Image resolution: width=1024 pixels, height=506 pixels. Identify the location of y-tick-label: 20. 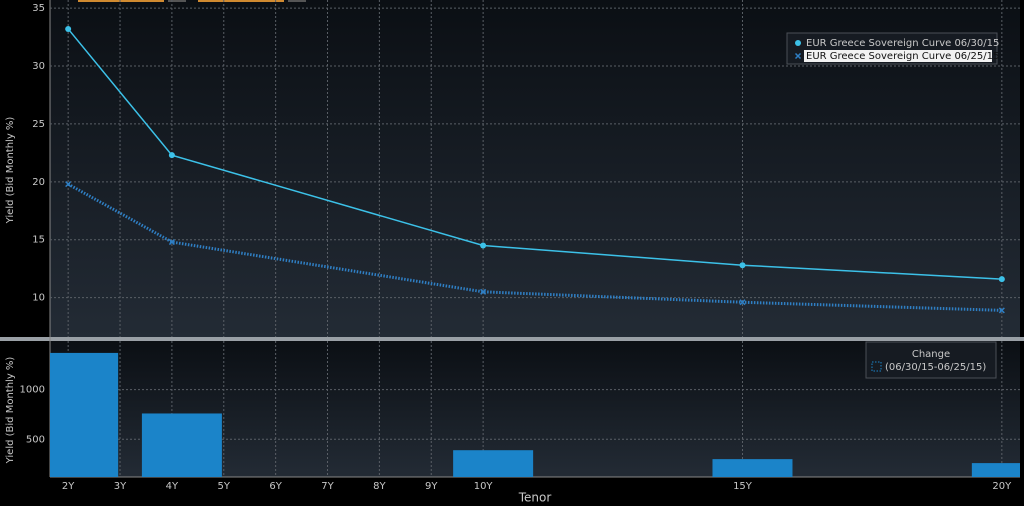
(38, 182).